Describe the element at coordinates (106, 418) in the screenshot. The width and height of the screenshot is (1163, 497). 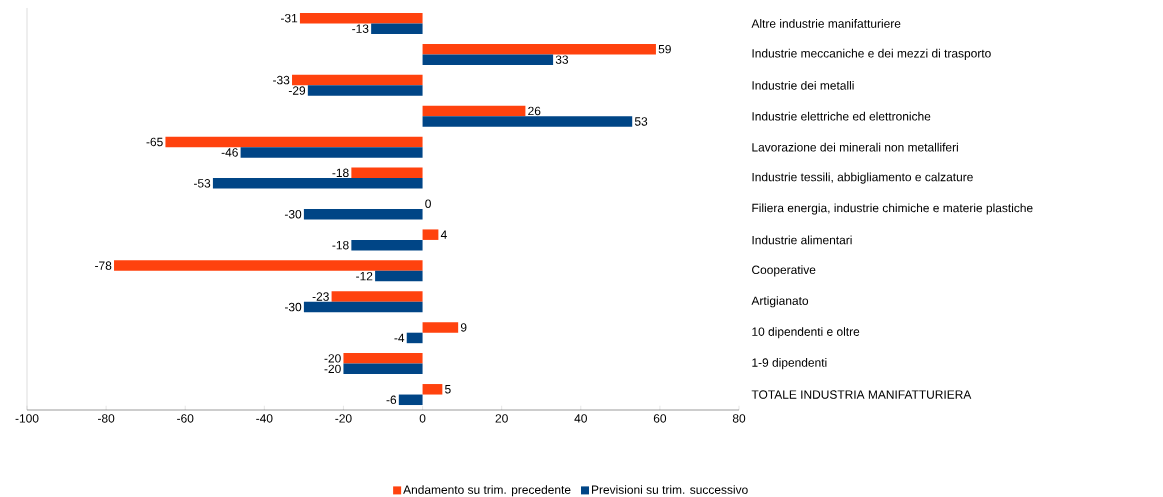
I see `x-tick-label: -80` at that location.